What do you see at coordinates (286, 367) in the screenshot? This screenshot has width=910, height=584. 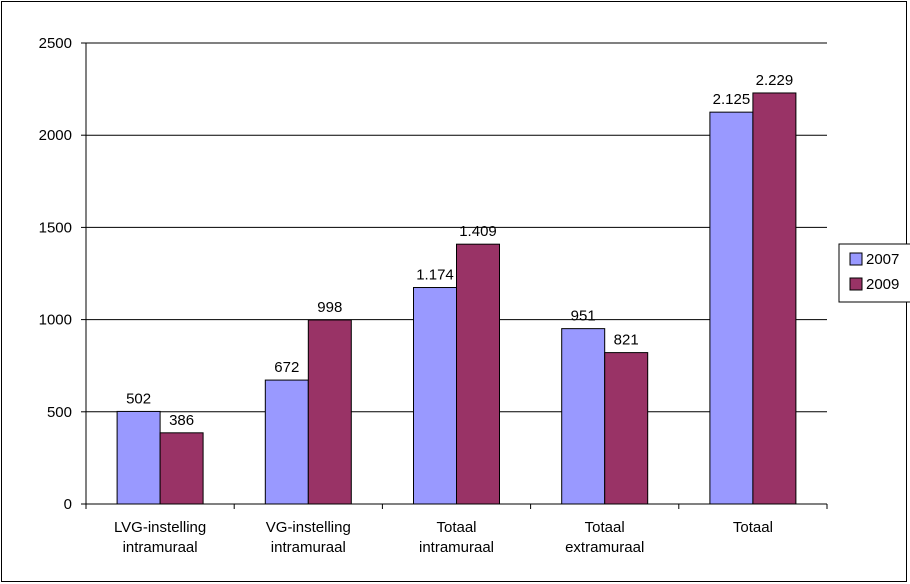 I see `data-label-2007-1: 672` at bounding box center [286, 367].